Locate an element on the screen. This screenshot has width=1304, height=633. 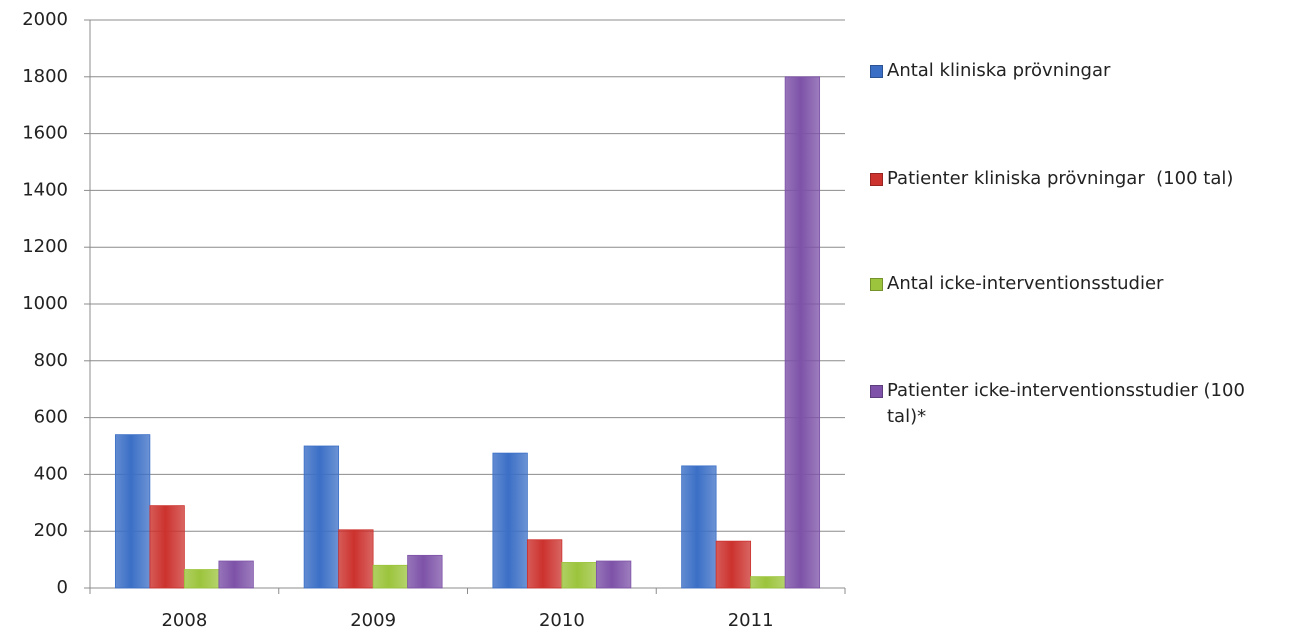
legend-item: Antal icke-interventionsstudier is located at coordinates (1016, 284).